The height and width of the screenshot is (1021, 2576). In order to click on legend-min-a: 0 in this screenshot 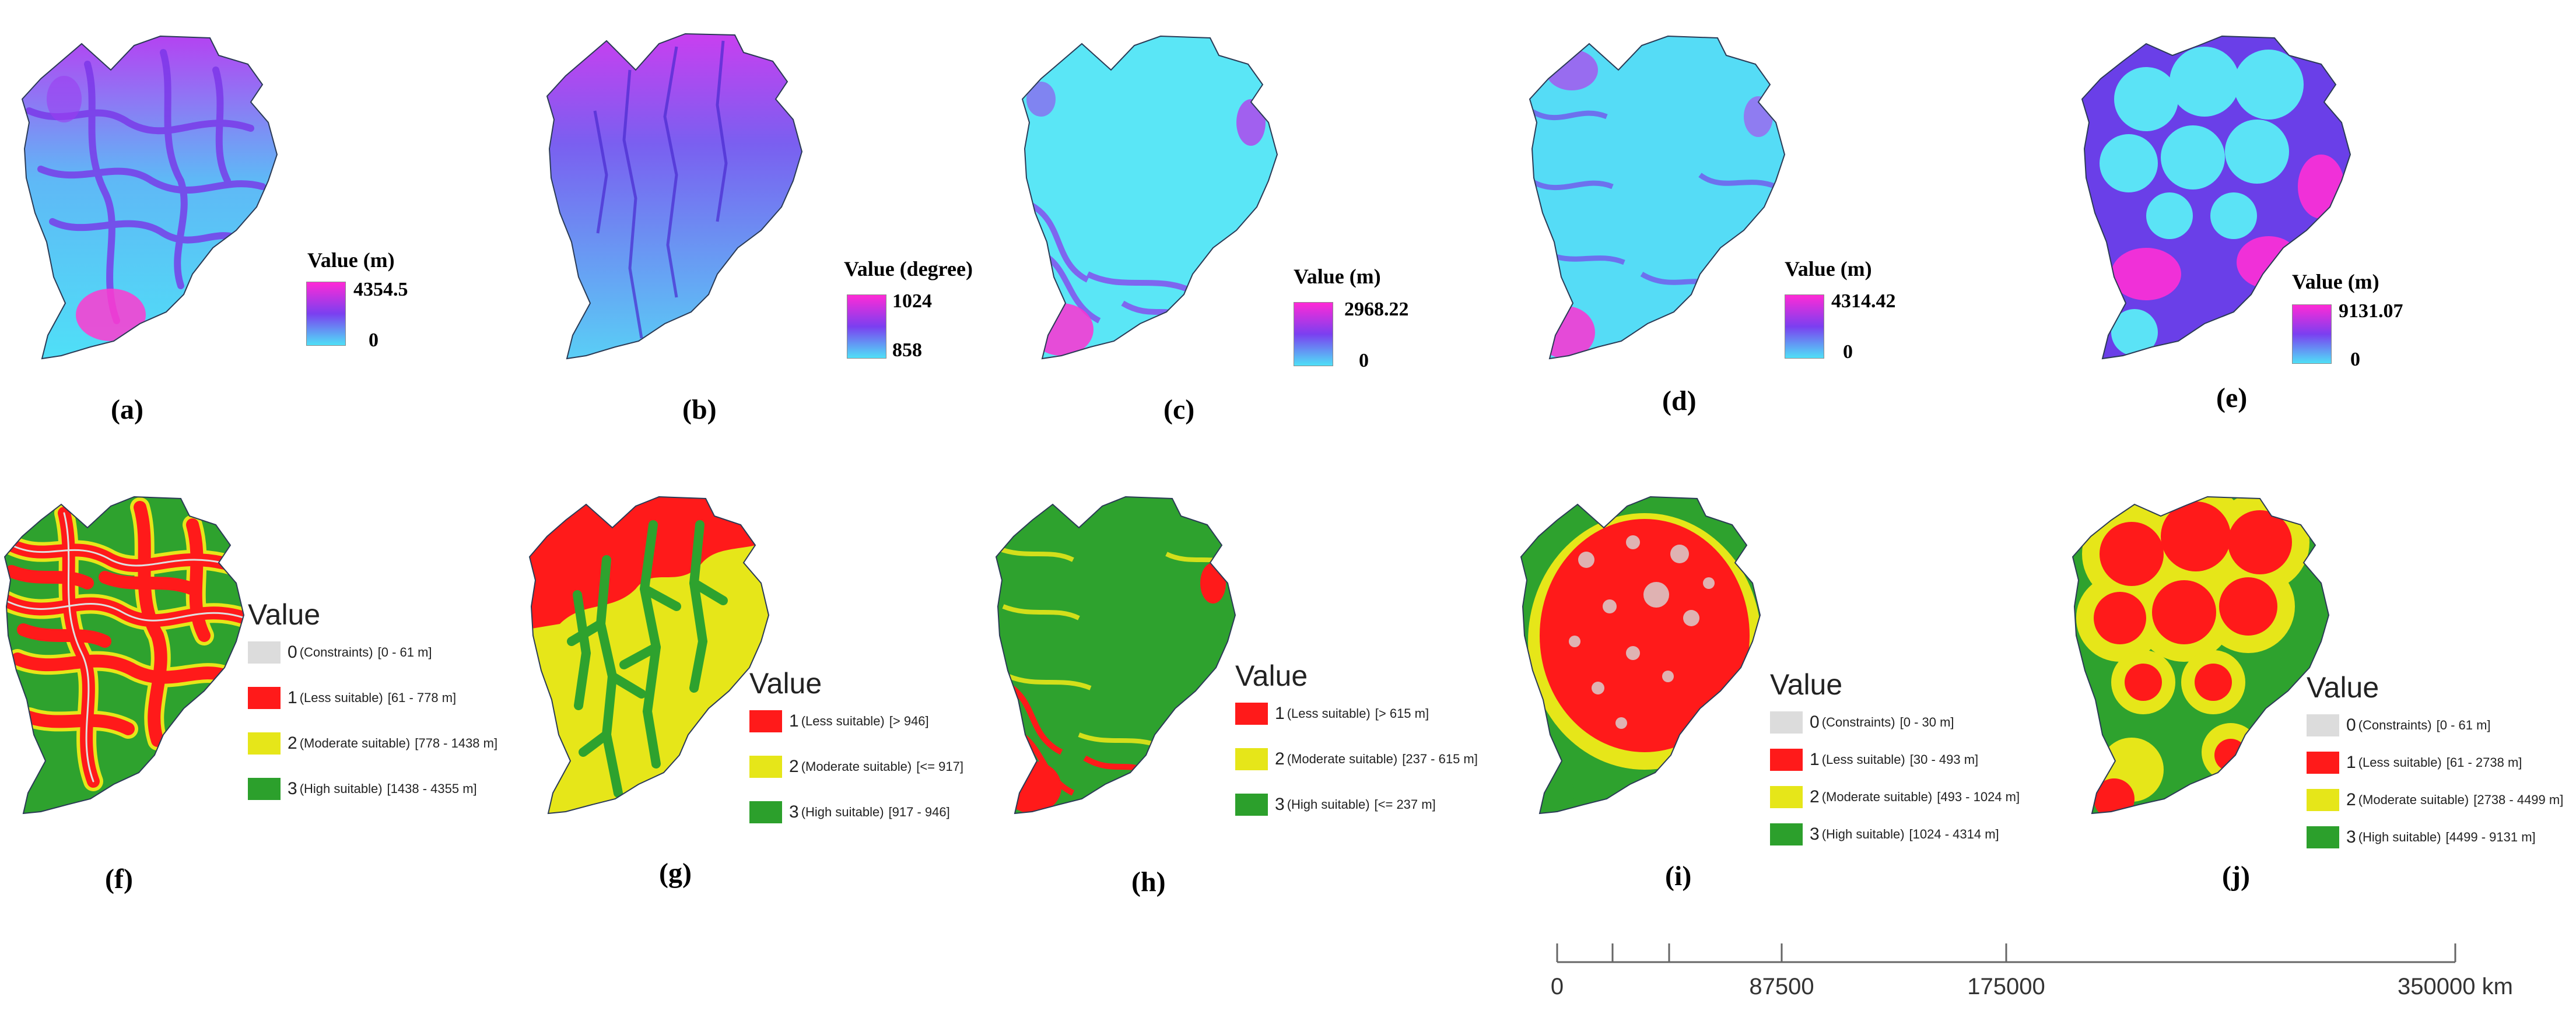, I will do `click(373, 340)`.